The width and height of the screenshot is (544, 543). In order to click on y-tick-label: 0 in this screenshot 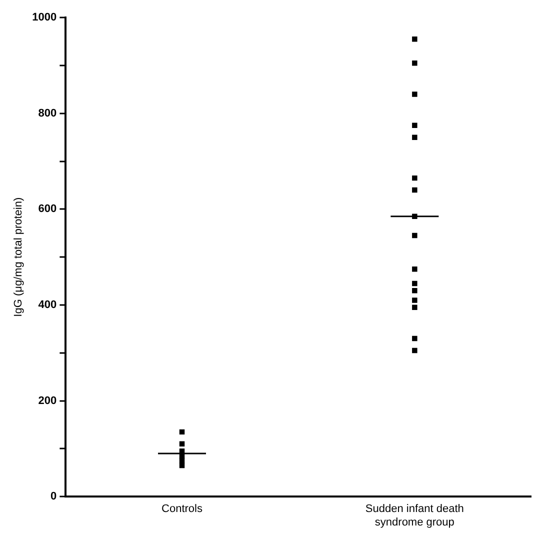, I will do `click(53, 496)`.